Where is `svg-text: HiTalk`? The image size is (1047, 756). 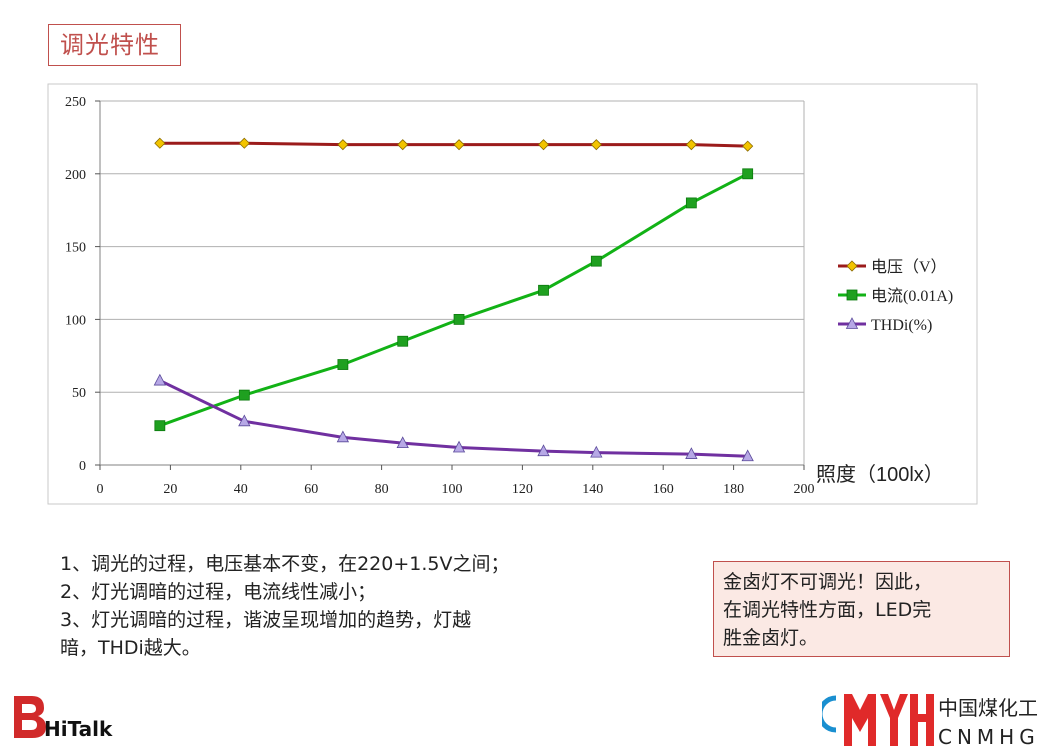
svg-text: HiTalk is located at coordinates (78, 729).